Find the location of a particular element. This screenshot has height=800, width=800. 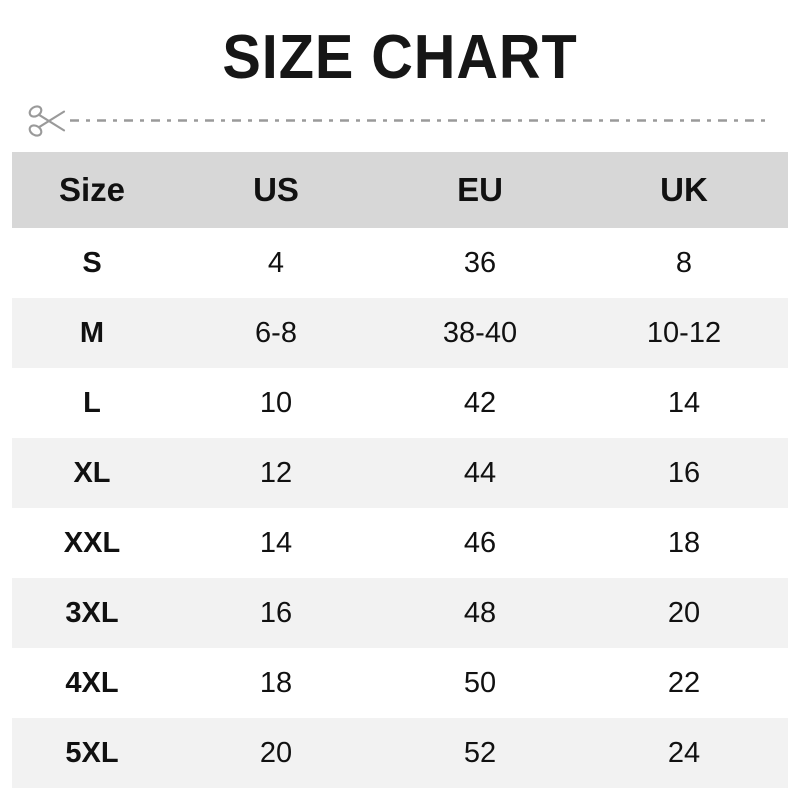

table-row: M 6-8 38-40 10-12 is located at coordinates (400, 333).